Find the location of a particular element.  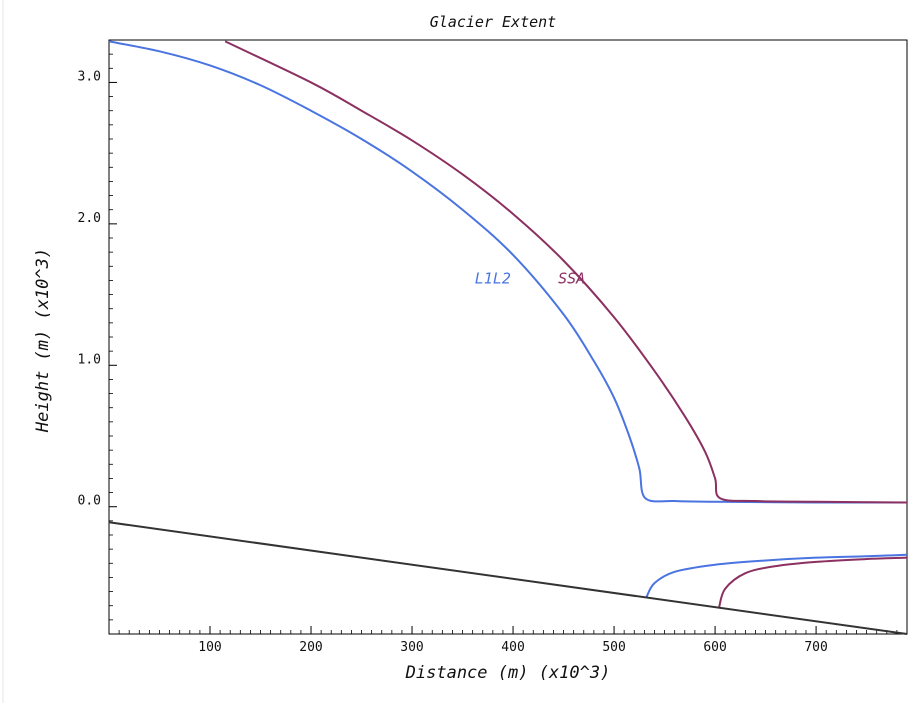

y-tick-label: 1.0 is located at coordinates (89, 359).